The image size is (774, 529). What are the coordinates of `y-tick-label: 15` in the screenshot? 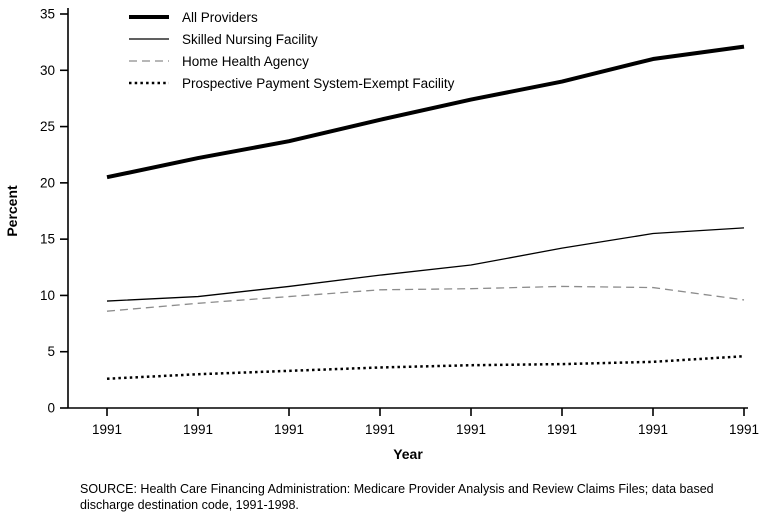 It's located at (47, 239).